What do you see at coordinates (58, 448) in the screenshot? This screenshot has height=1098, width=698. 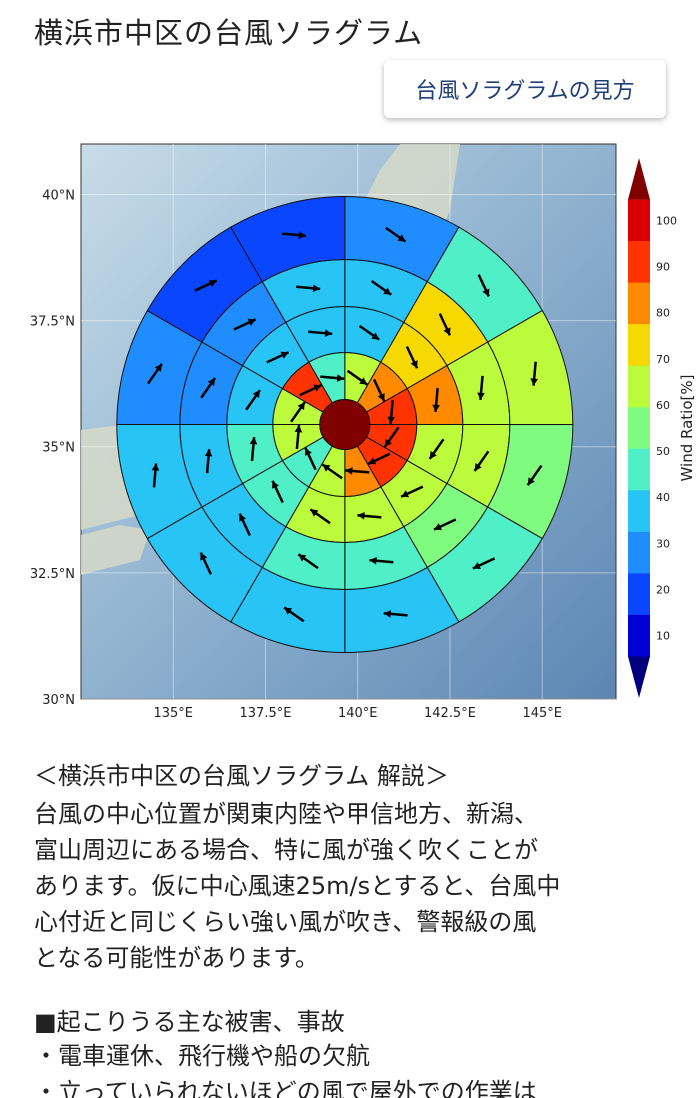 I see `lat-tick-label: 35°N` at bounding box center [58, 448].